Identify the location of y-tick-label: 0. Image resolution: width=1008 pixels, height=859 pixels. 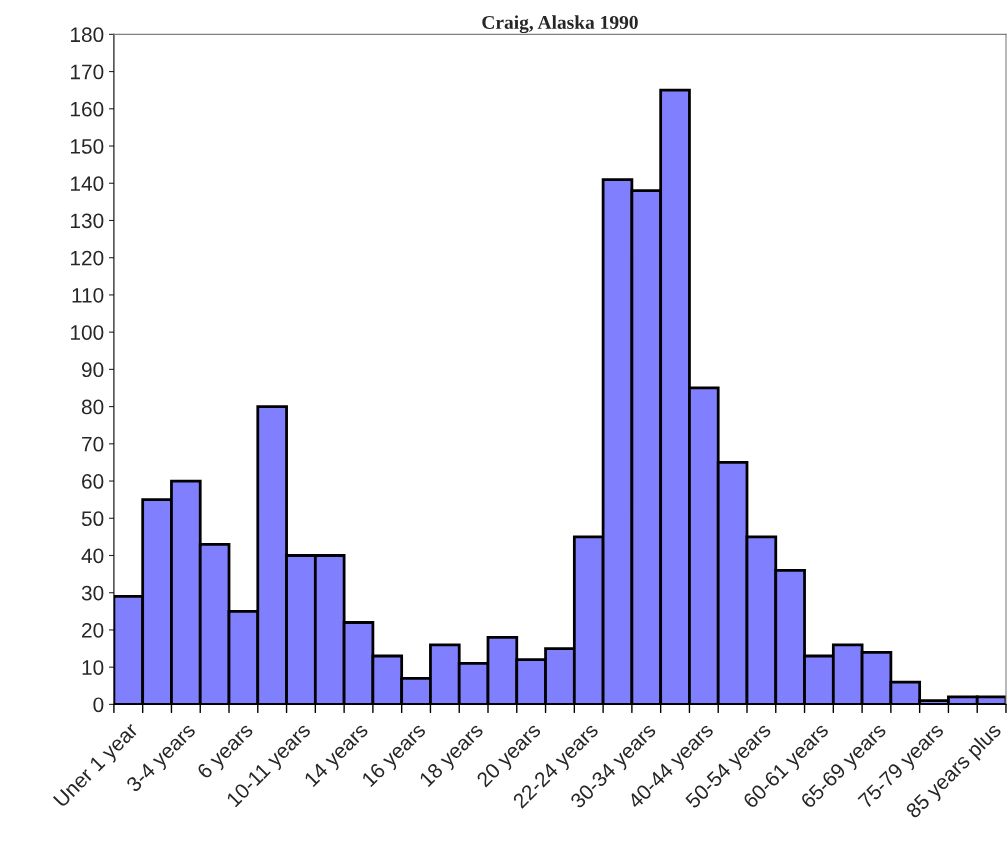
(98, 705).